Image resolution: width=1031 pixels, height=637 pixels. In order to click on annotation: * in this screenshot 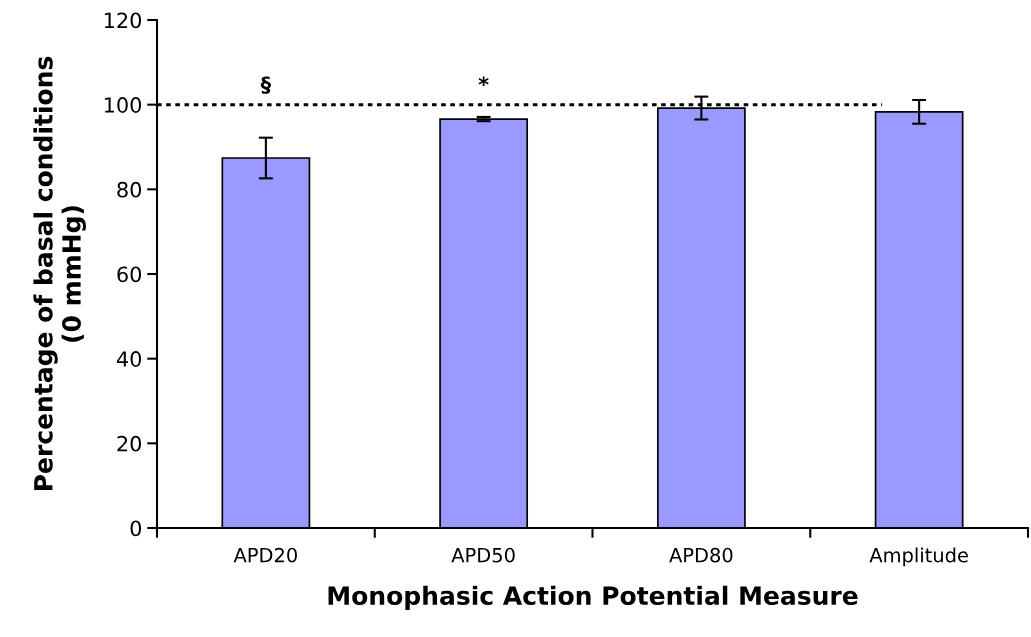, I will do `click(483, 81)`.